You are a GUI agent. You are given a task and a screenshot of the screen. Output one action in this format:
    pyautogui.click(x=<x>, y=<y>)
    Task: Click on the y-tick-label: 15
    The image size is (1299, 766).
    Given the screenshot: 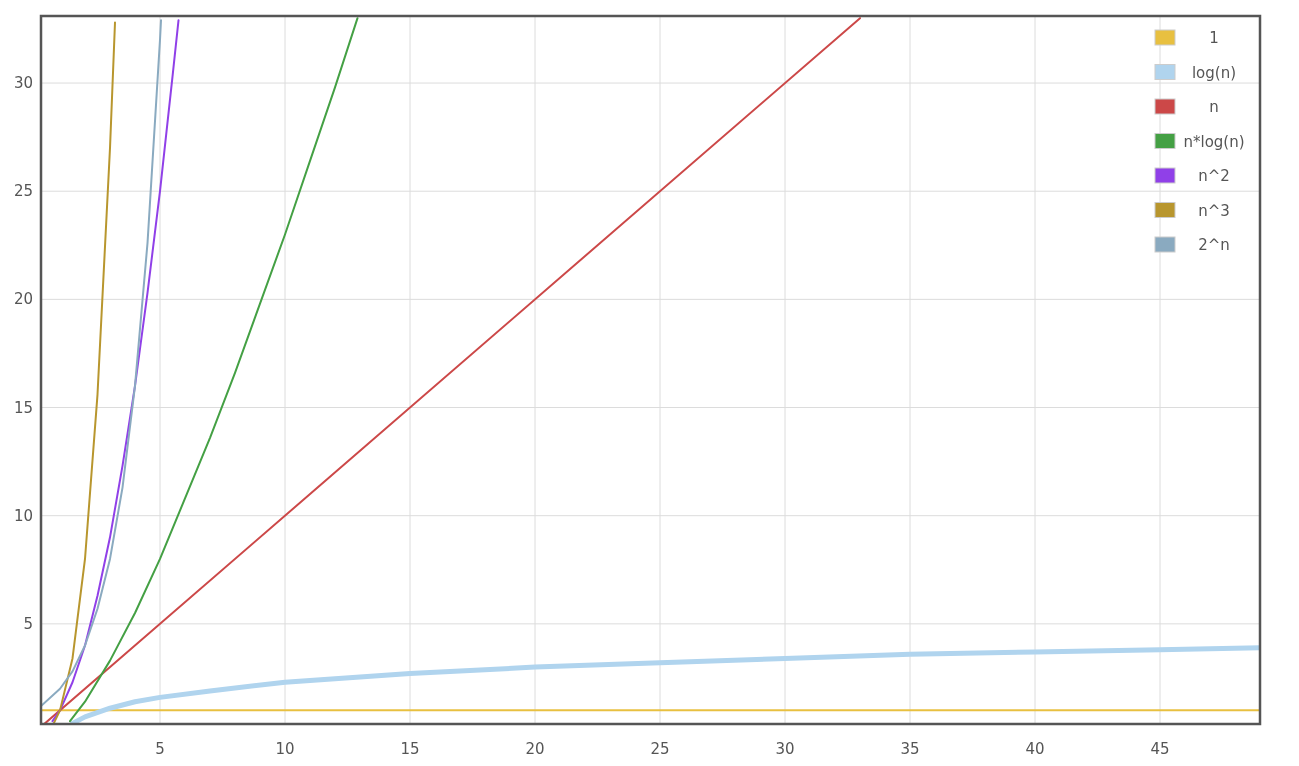 What is the action you would take?
    pyautogui.click(x=23, y=407)
    